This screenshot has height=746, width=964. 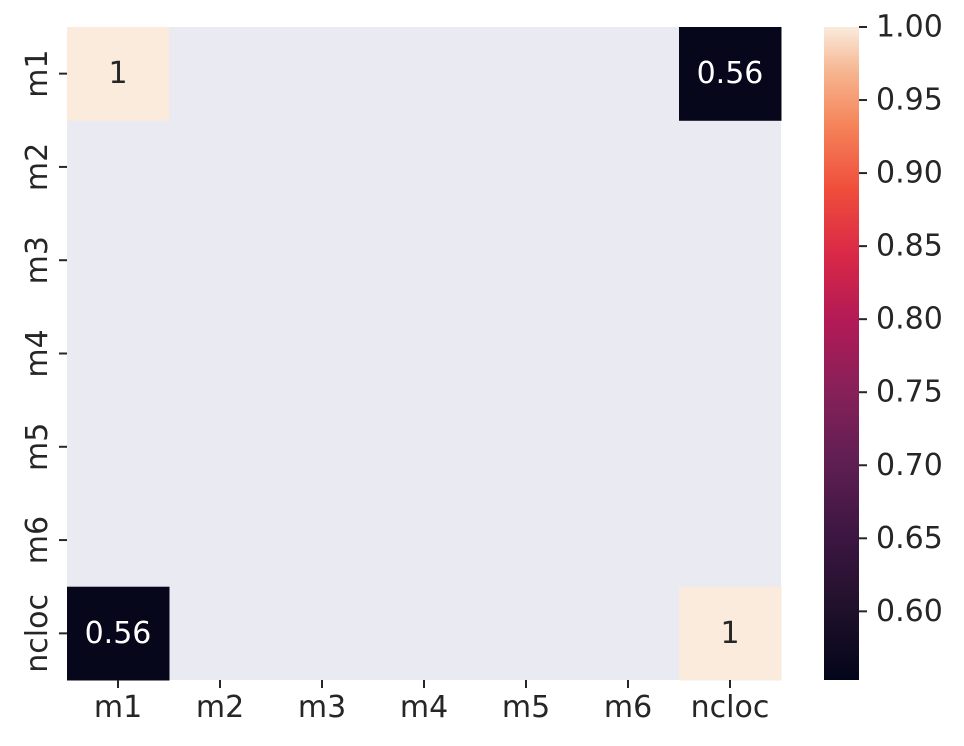 What do you see at coordinates (37, 447) in the screenshot?
I see `y-tick-label: m5` at bounding box center [37, 447].